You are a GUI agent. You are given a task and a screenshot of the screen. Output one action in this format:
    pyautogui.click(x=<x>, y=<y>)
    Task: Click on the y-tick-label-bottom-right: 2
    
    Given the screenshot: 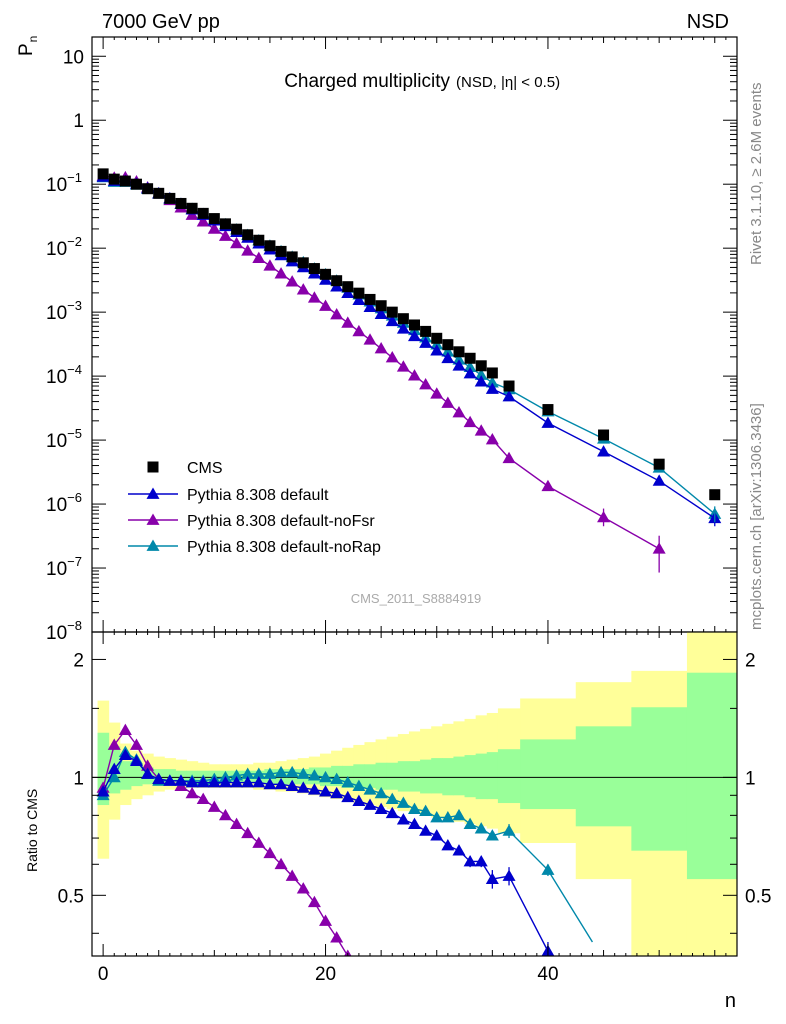 What is the action you would take?
    pyautogui.click(x=750, y=660)
    